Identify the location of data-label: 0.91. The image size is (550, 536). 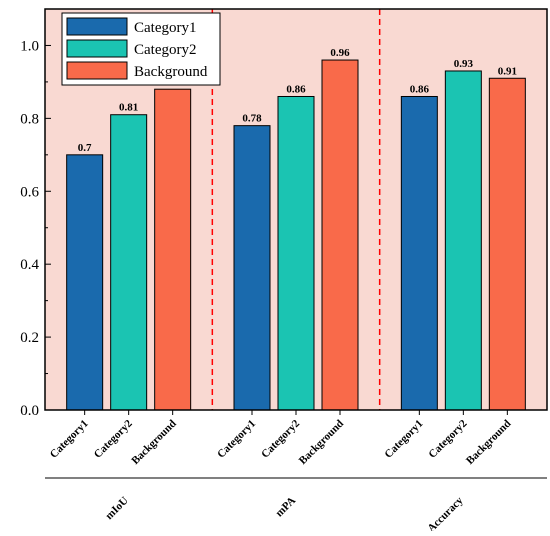
(507, 71).